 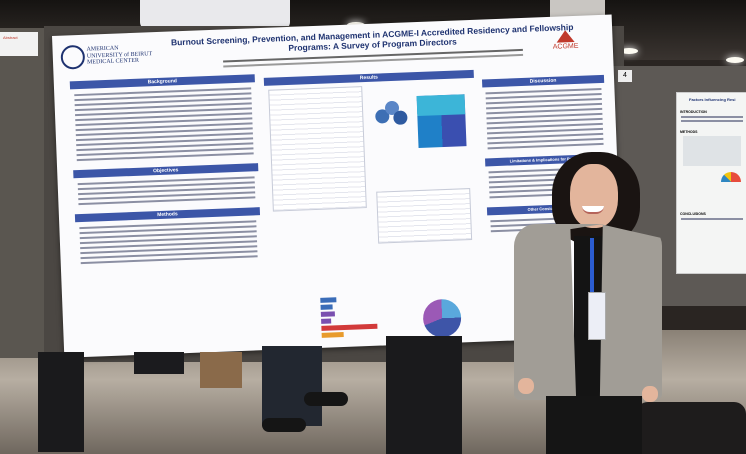 I want to click on objectives-text, so click(x=166, y=190).